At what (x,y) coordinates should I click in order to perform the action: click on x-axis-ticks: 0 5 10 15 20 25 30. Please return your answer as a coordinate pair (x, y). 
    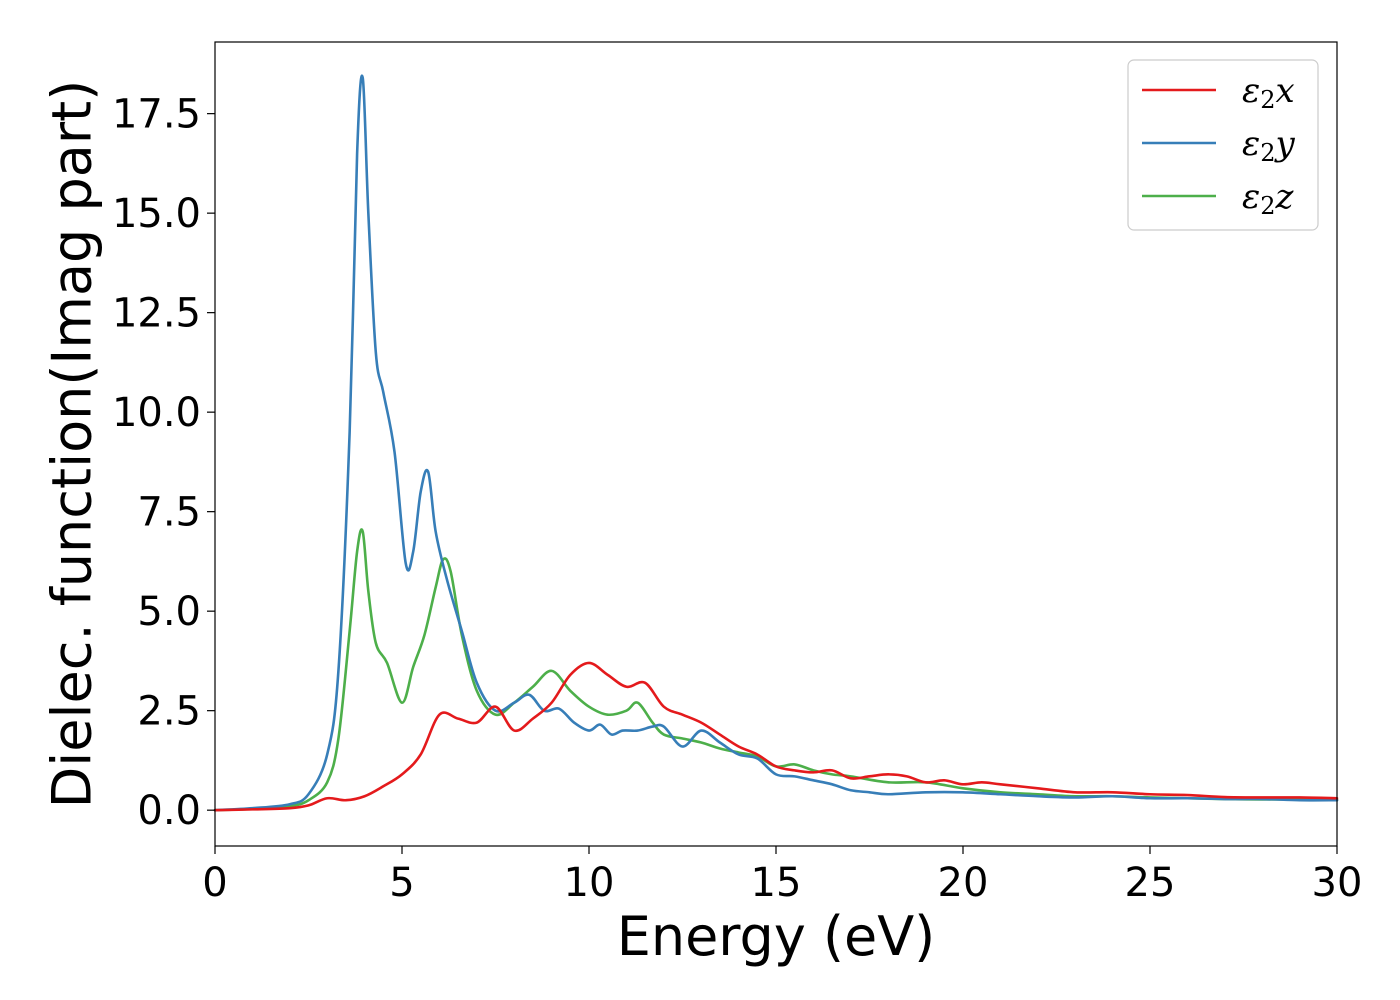
    Looking at the image, I should click on (782, 876).